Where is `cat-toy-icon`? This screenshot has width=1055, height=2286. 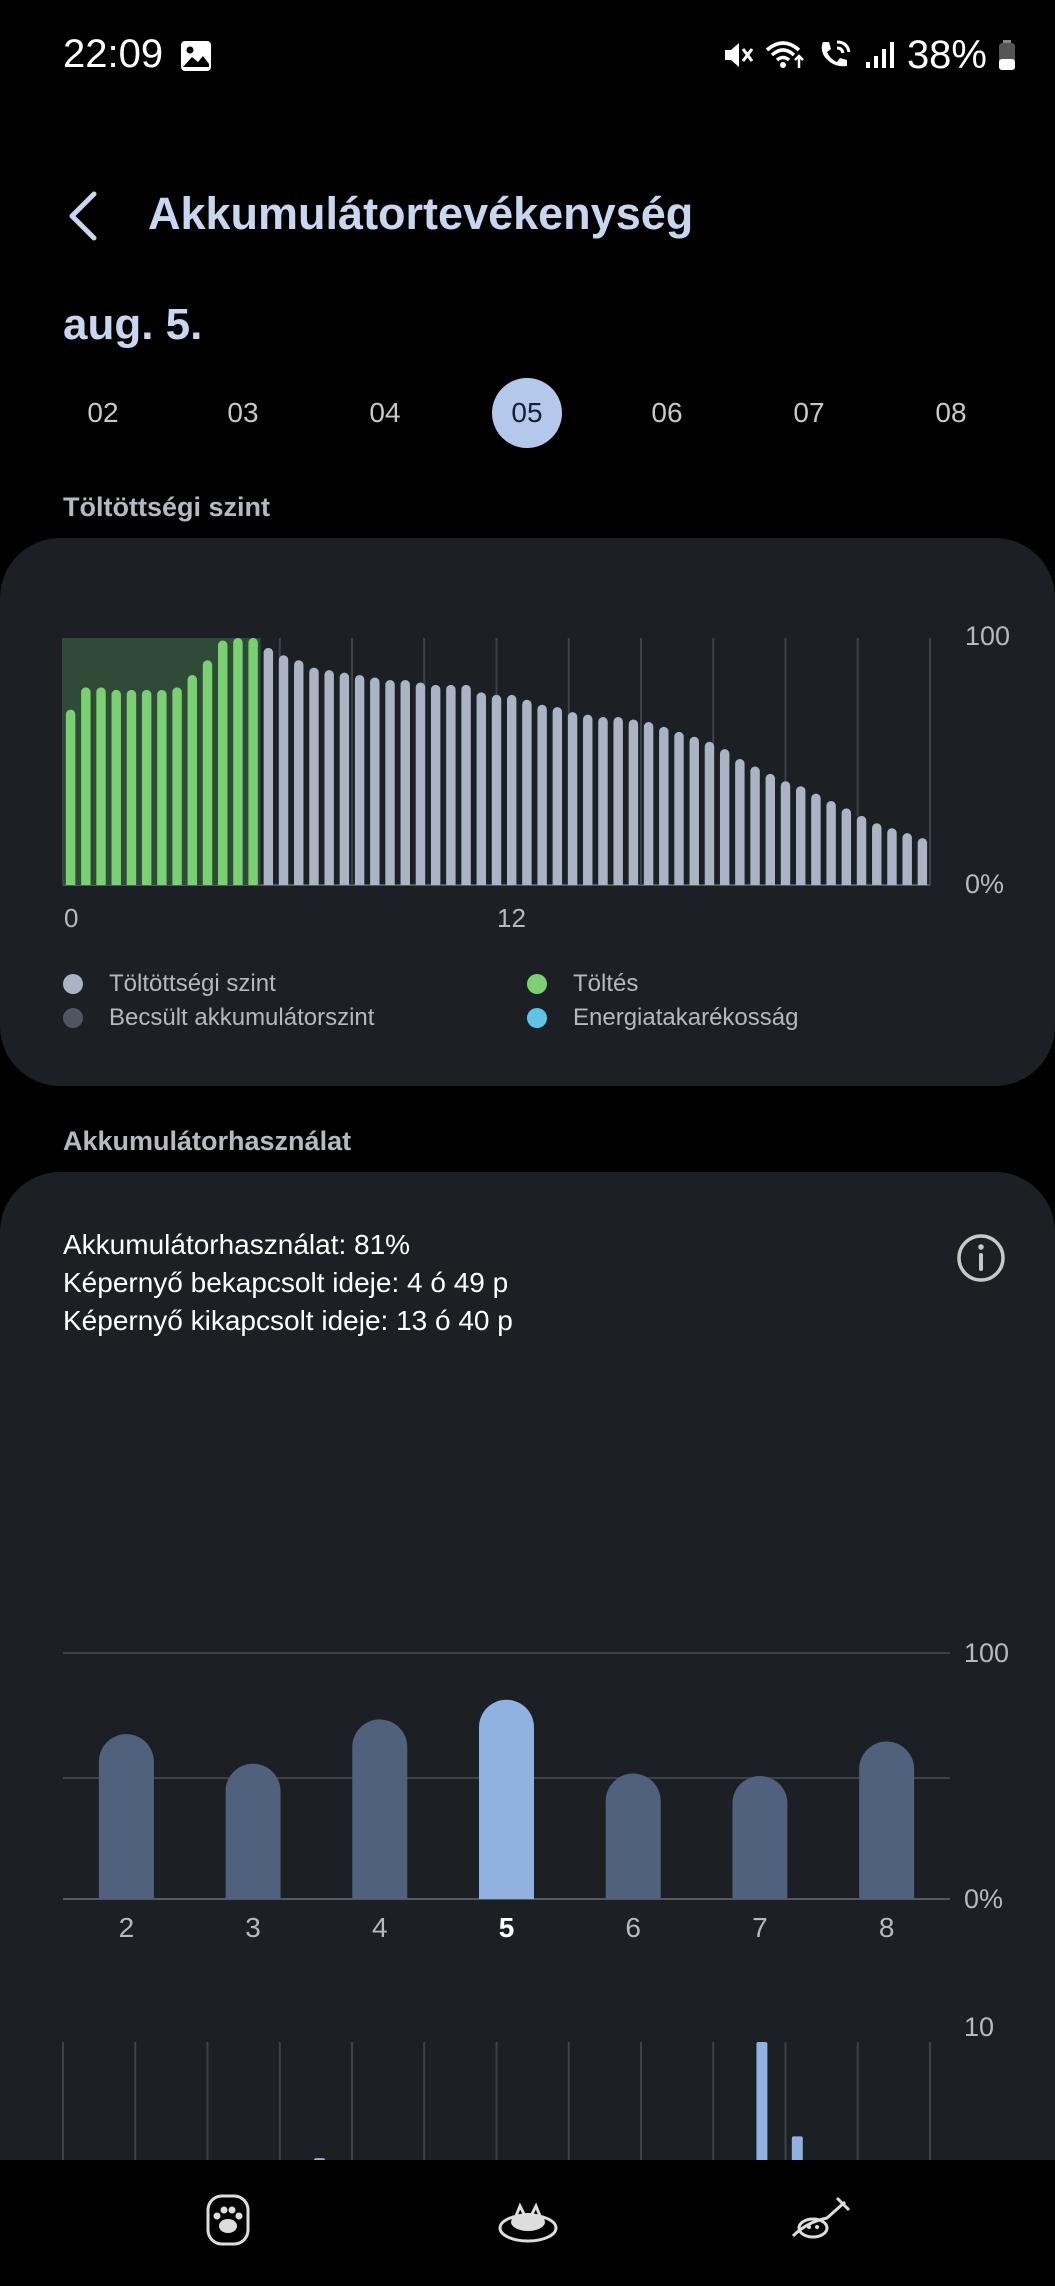 cat-toy-icon is located at coordinates (822, 2222).